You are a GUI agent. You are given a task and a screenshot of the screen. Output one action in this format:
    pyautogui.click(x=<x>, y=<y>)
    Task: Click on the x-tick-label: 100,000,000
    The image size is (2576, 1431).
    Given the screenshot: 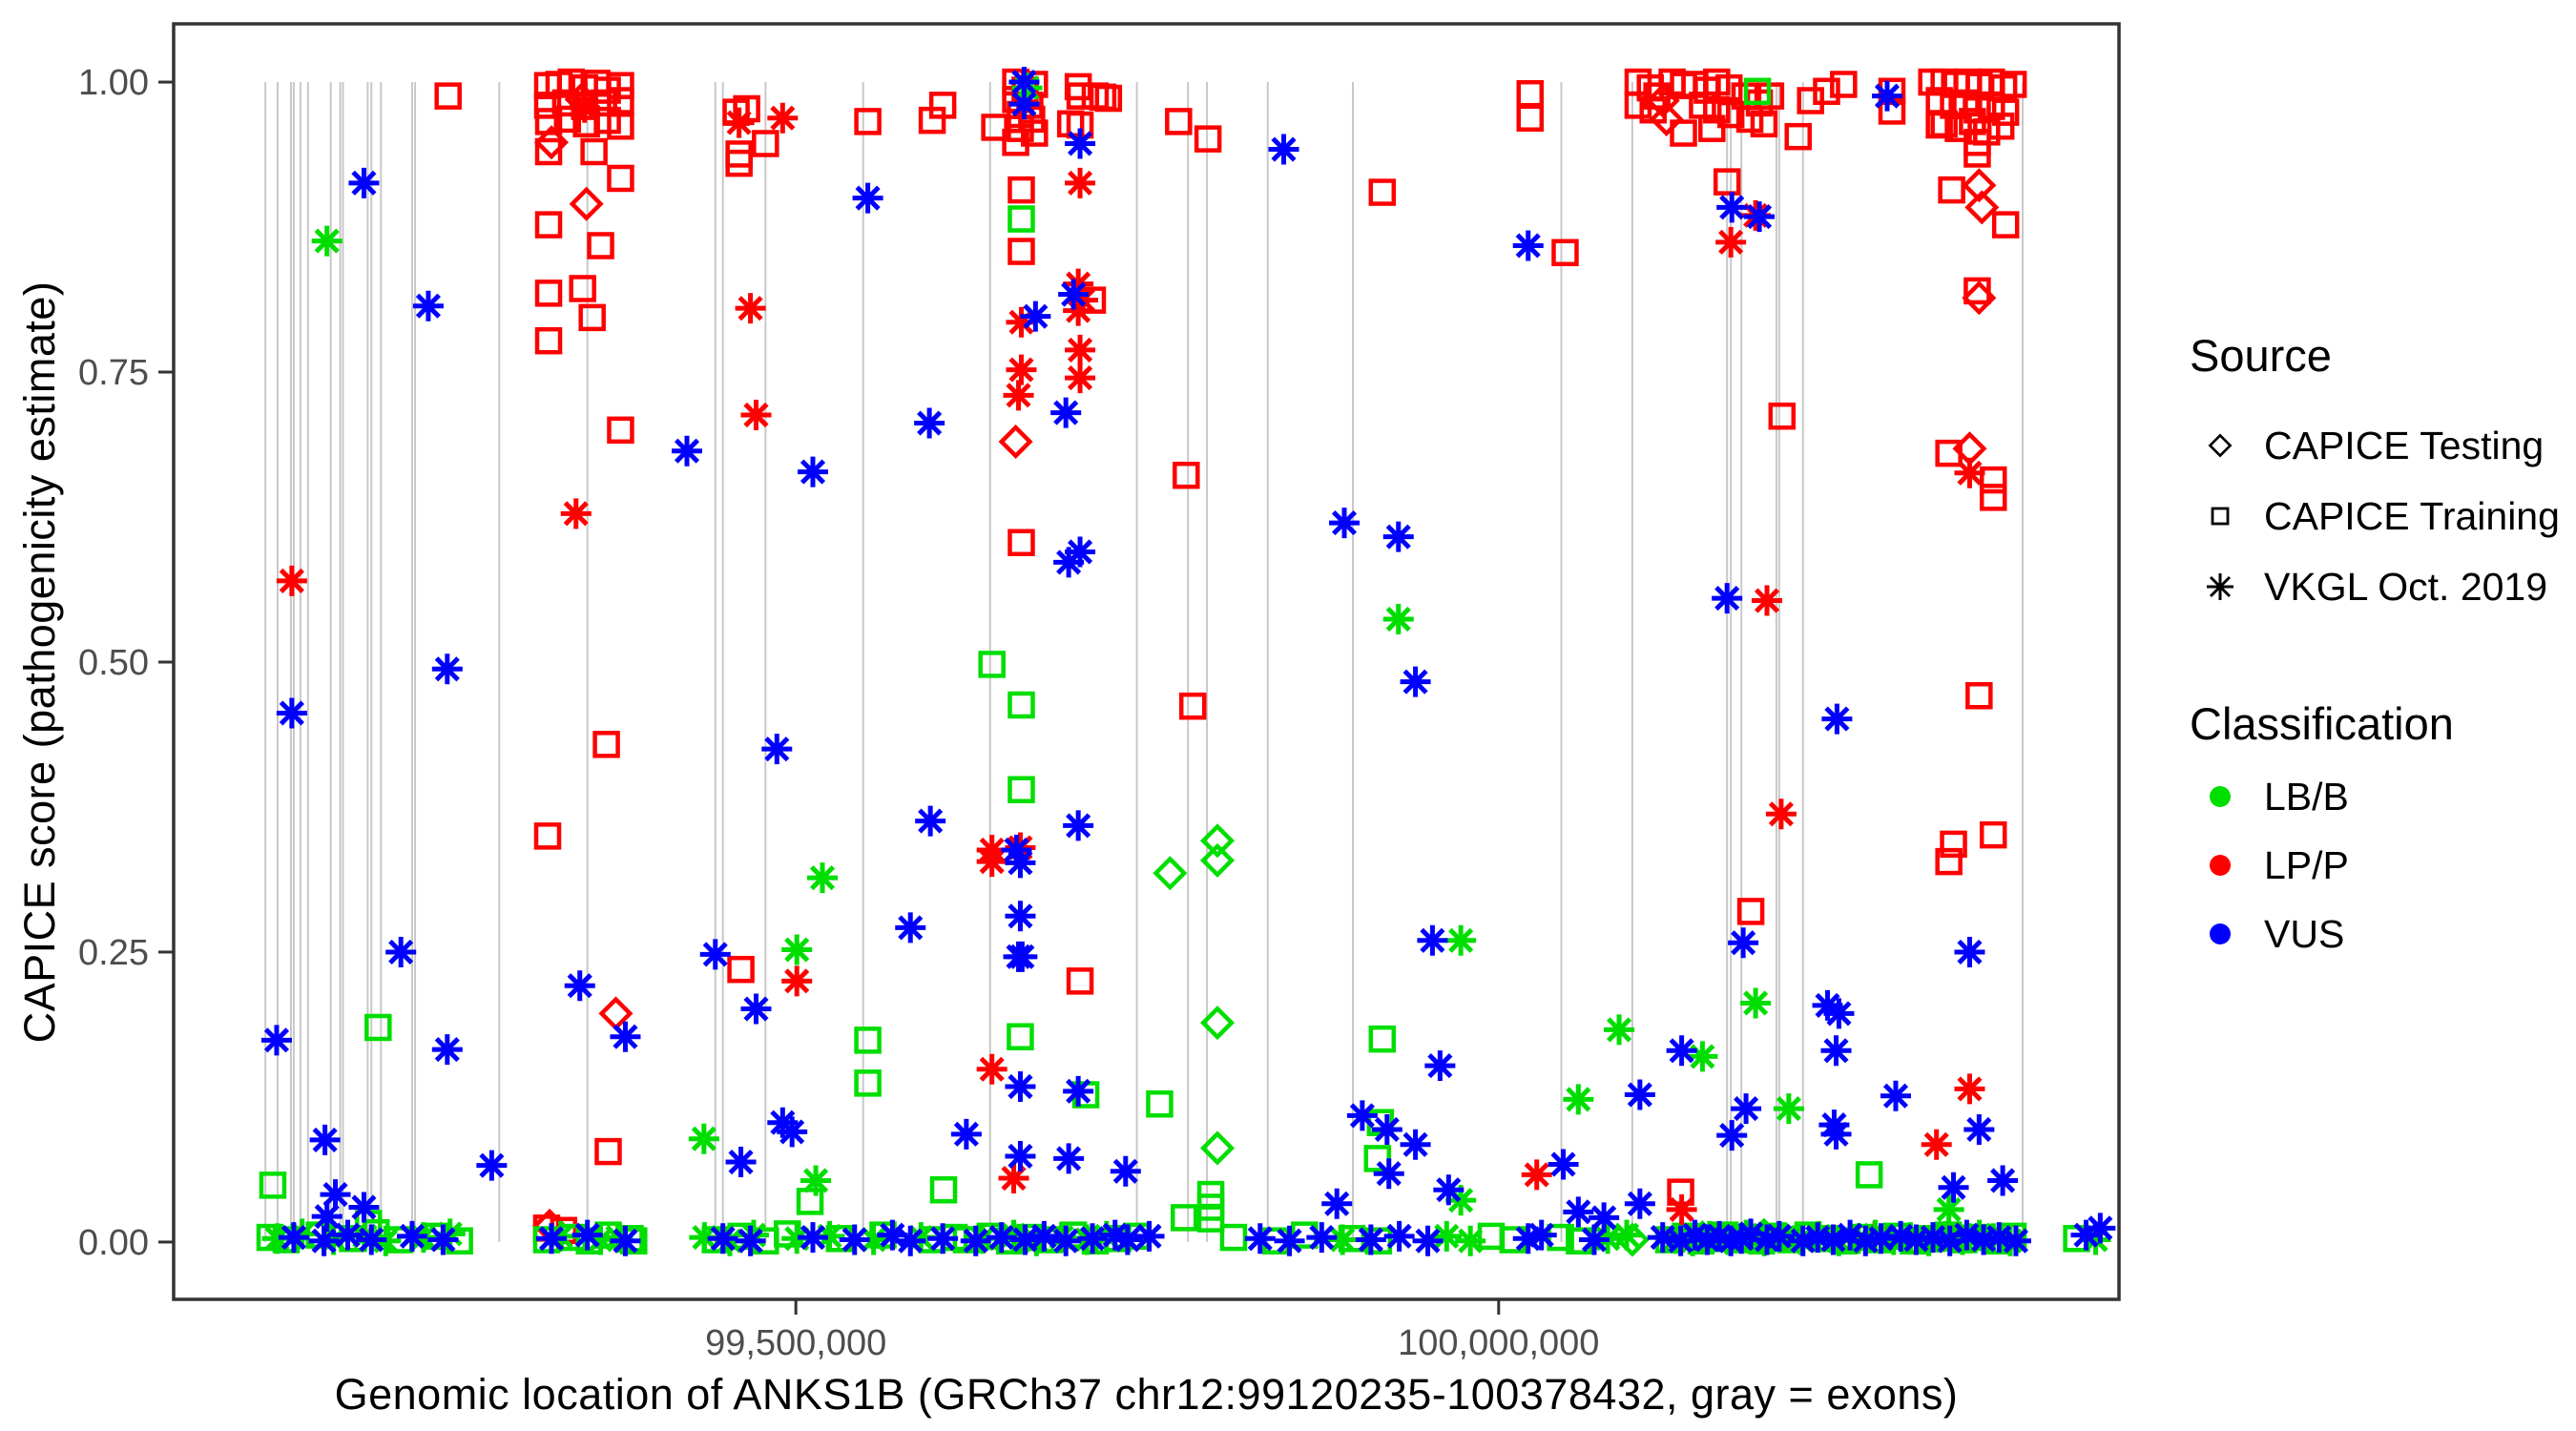 What is the action you would take?
    pyautogui.click(x=1498, y=1343)
    